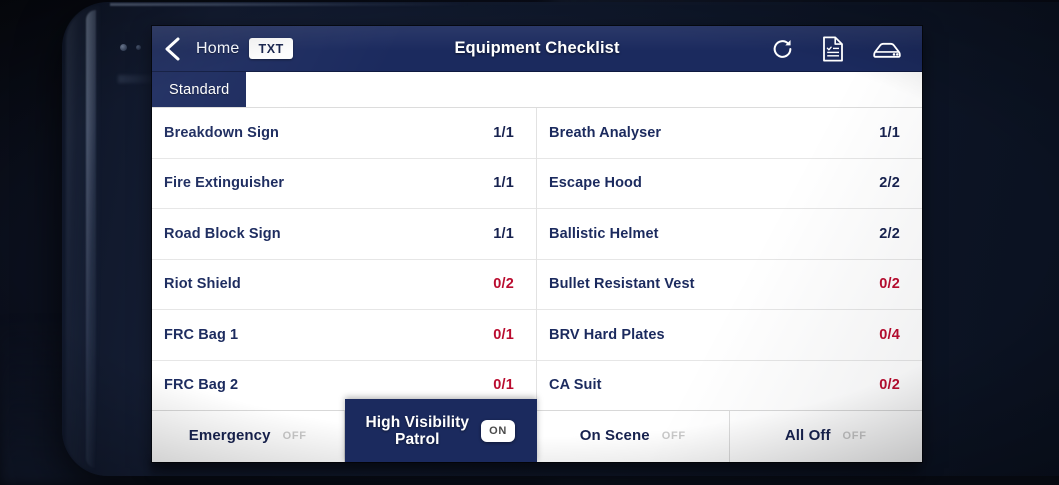  Describe the element at coordinates (417, 430) in the screenshot. I see `mode-label: High Visibility Patrol` at that location.